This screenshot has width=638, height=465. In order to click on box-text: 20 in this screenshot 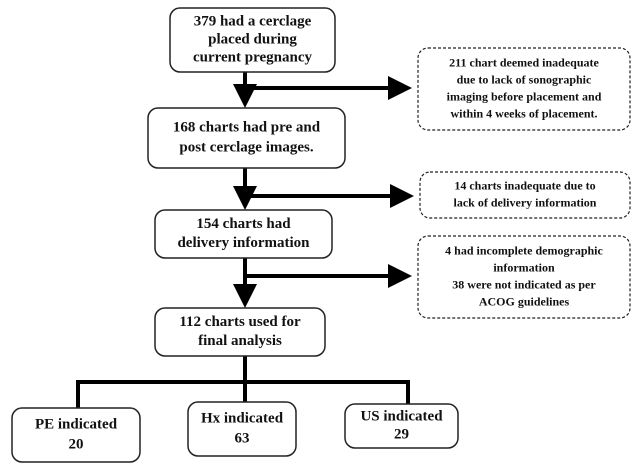, I will do `click(76, 444)`.